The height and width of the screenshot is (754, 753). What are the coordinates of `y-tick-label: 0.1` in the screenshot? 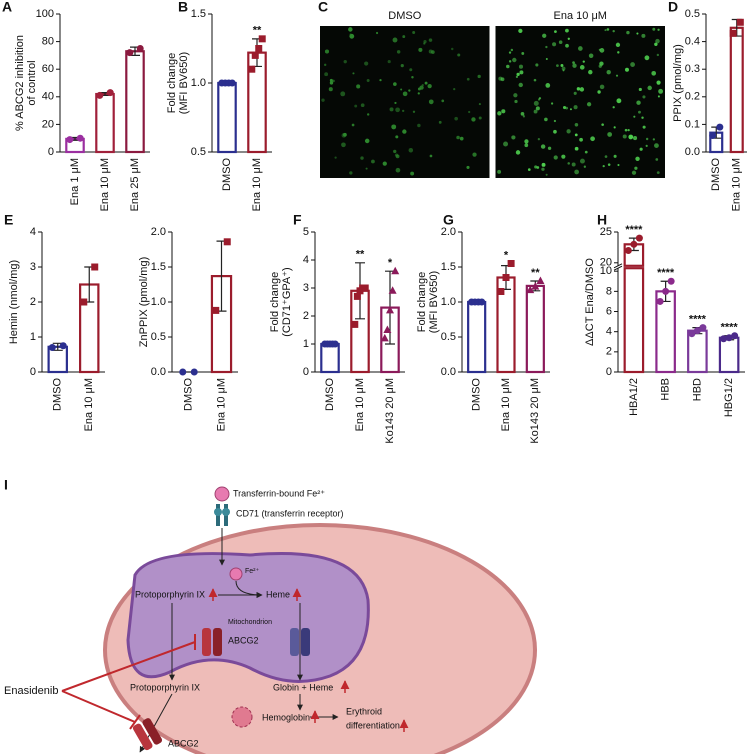 It's located at (692, 124).